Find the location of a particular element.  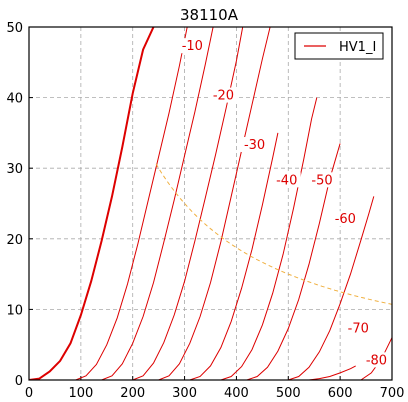

legend-label: HV1_I is located at coordinates (357, 47).